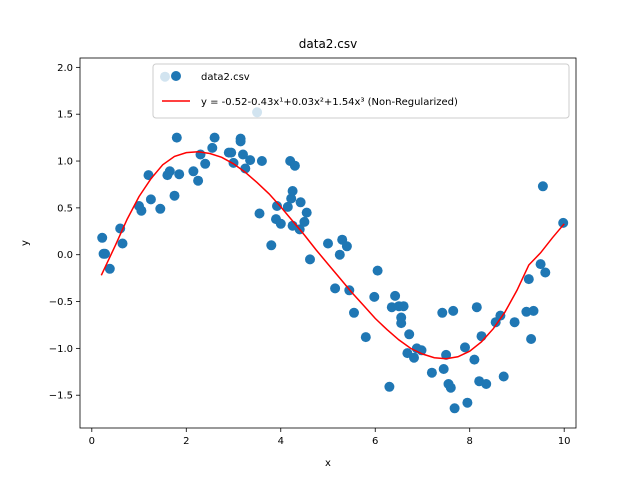  I want to click on y-tick-label: −1.5, so click(61, 396).